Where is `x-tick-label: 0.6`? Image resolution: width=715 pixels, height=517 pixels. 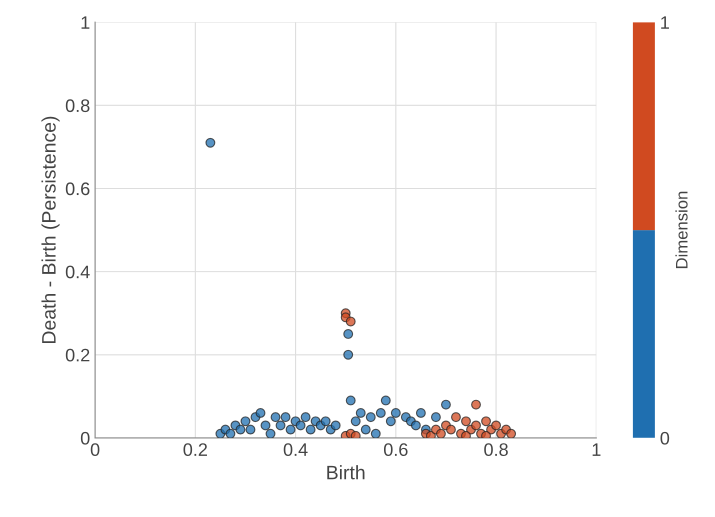
x-tick-label: 0.6 is located at coordinates (396, 449).